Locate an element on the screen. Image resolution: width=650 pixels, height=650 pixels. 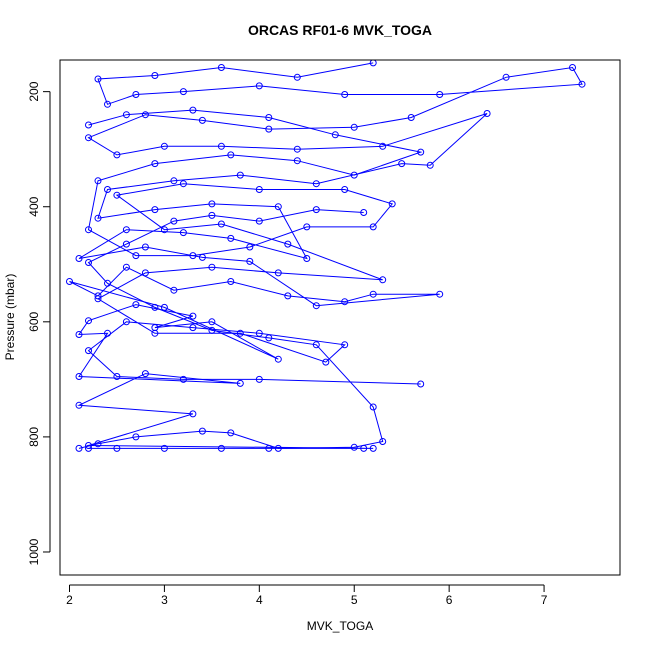
x-tick-label: 7 is located at coordinates (544, 600).